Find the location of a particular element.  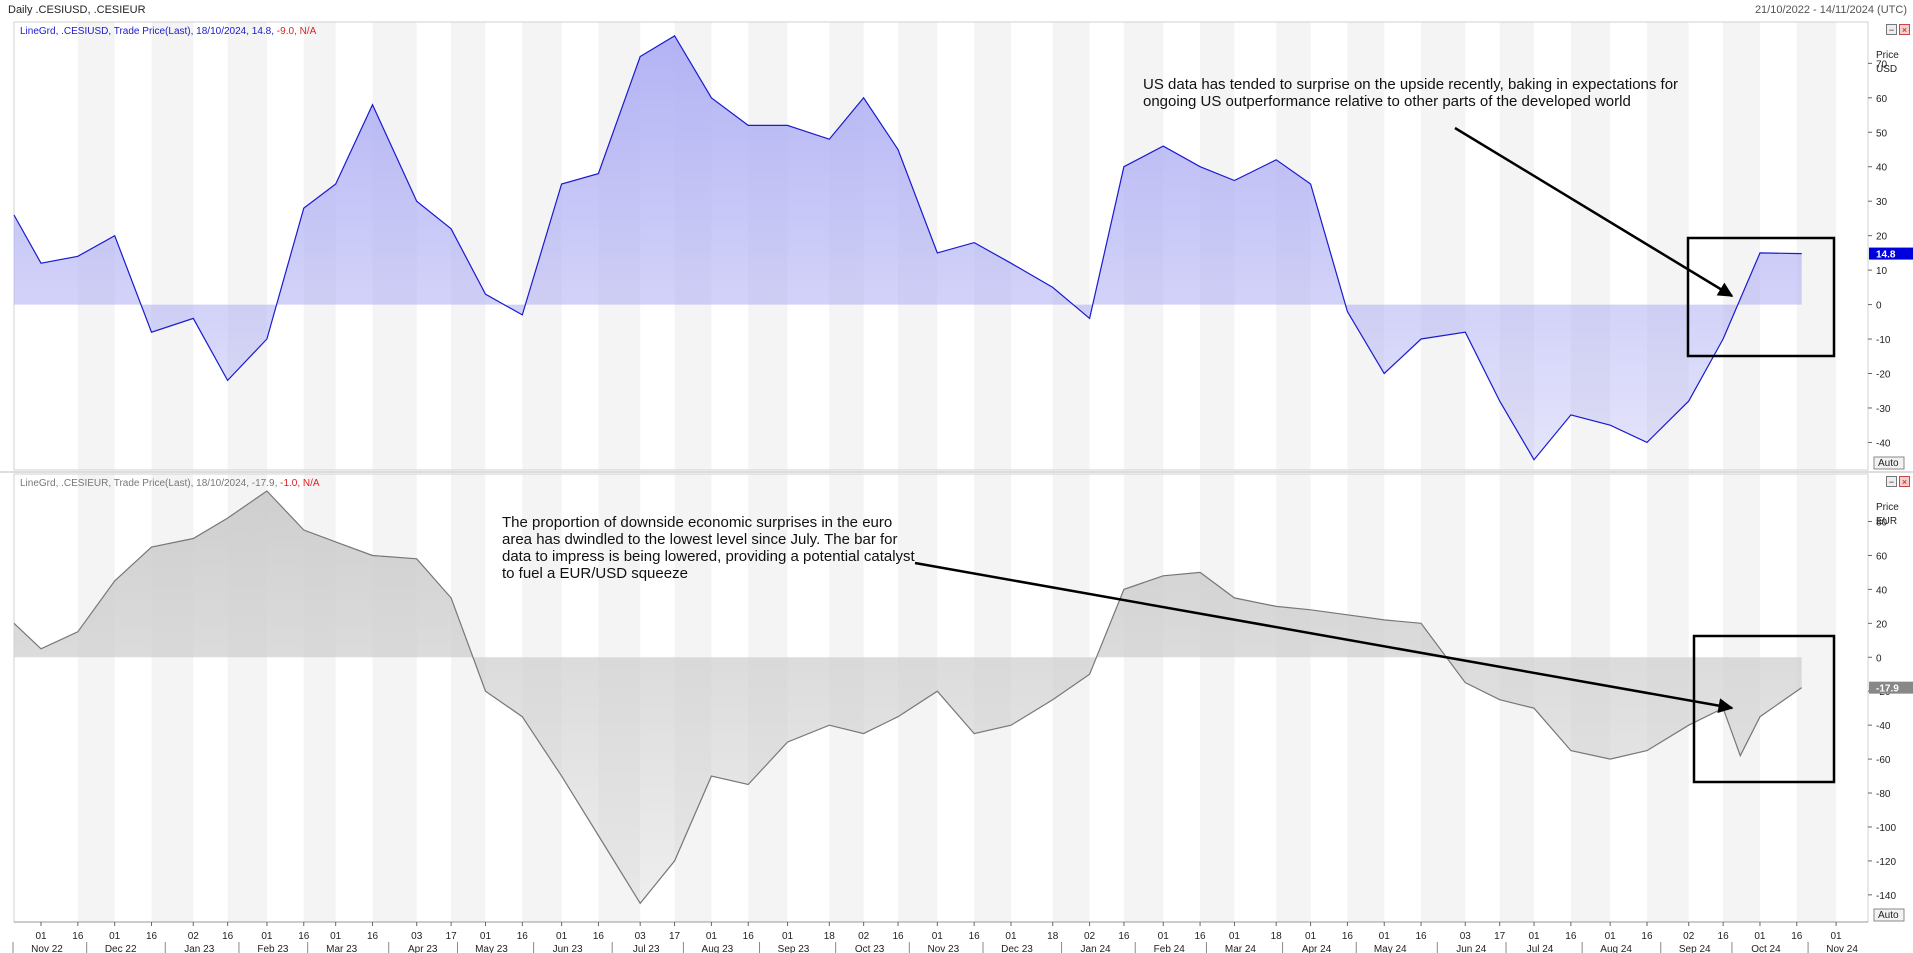

eur-ytick-label: -140 is located at coordinates (1886, 896).